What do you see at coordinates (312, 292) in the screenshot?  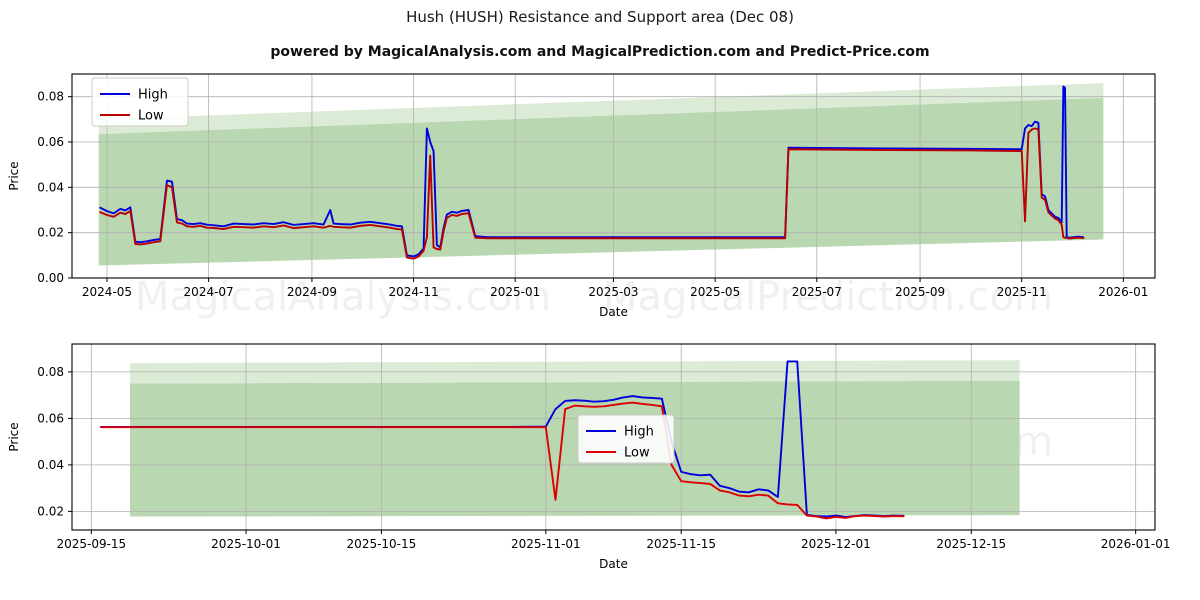 I see `x-tick-label: 2024-09` at bounding box center [312, 292].